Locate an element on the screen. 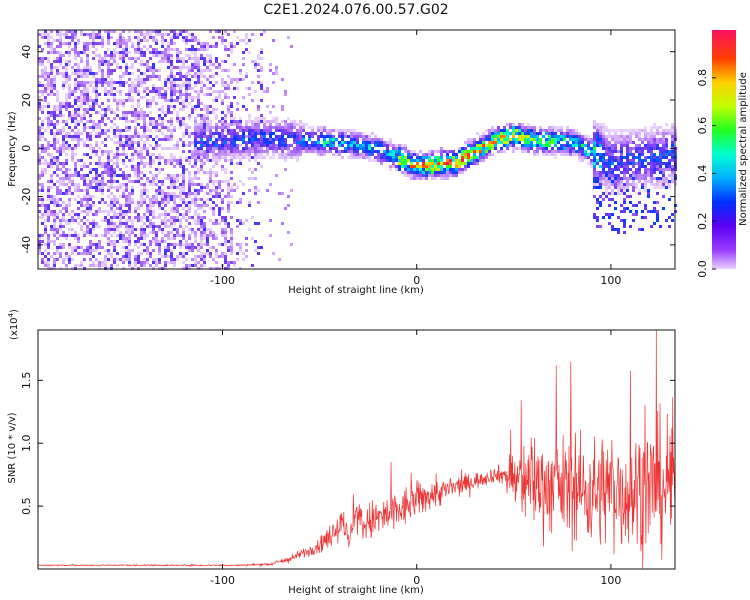 Image resolution: width=750 pixels, height=600 pixels. snr-multiplier-base: (x10 is located at coordinates (14, 328).